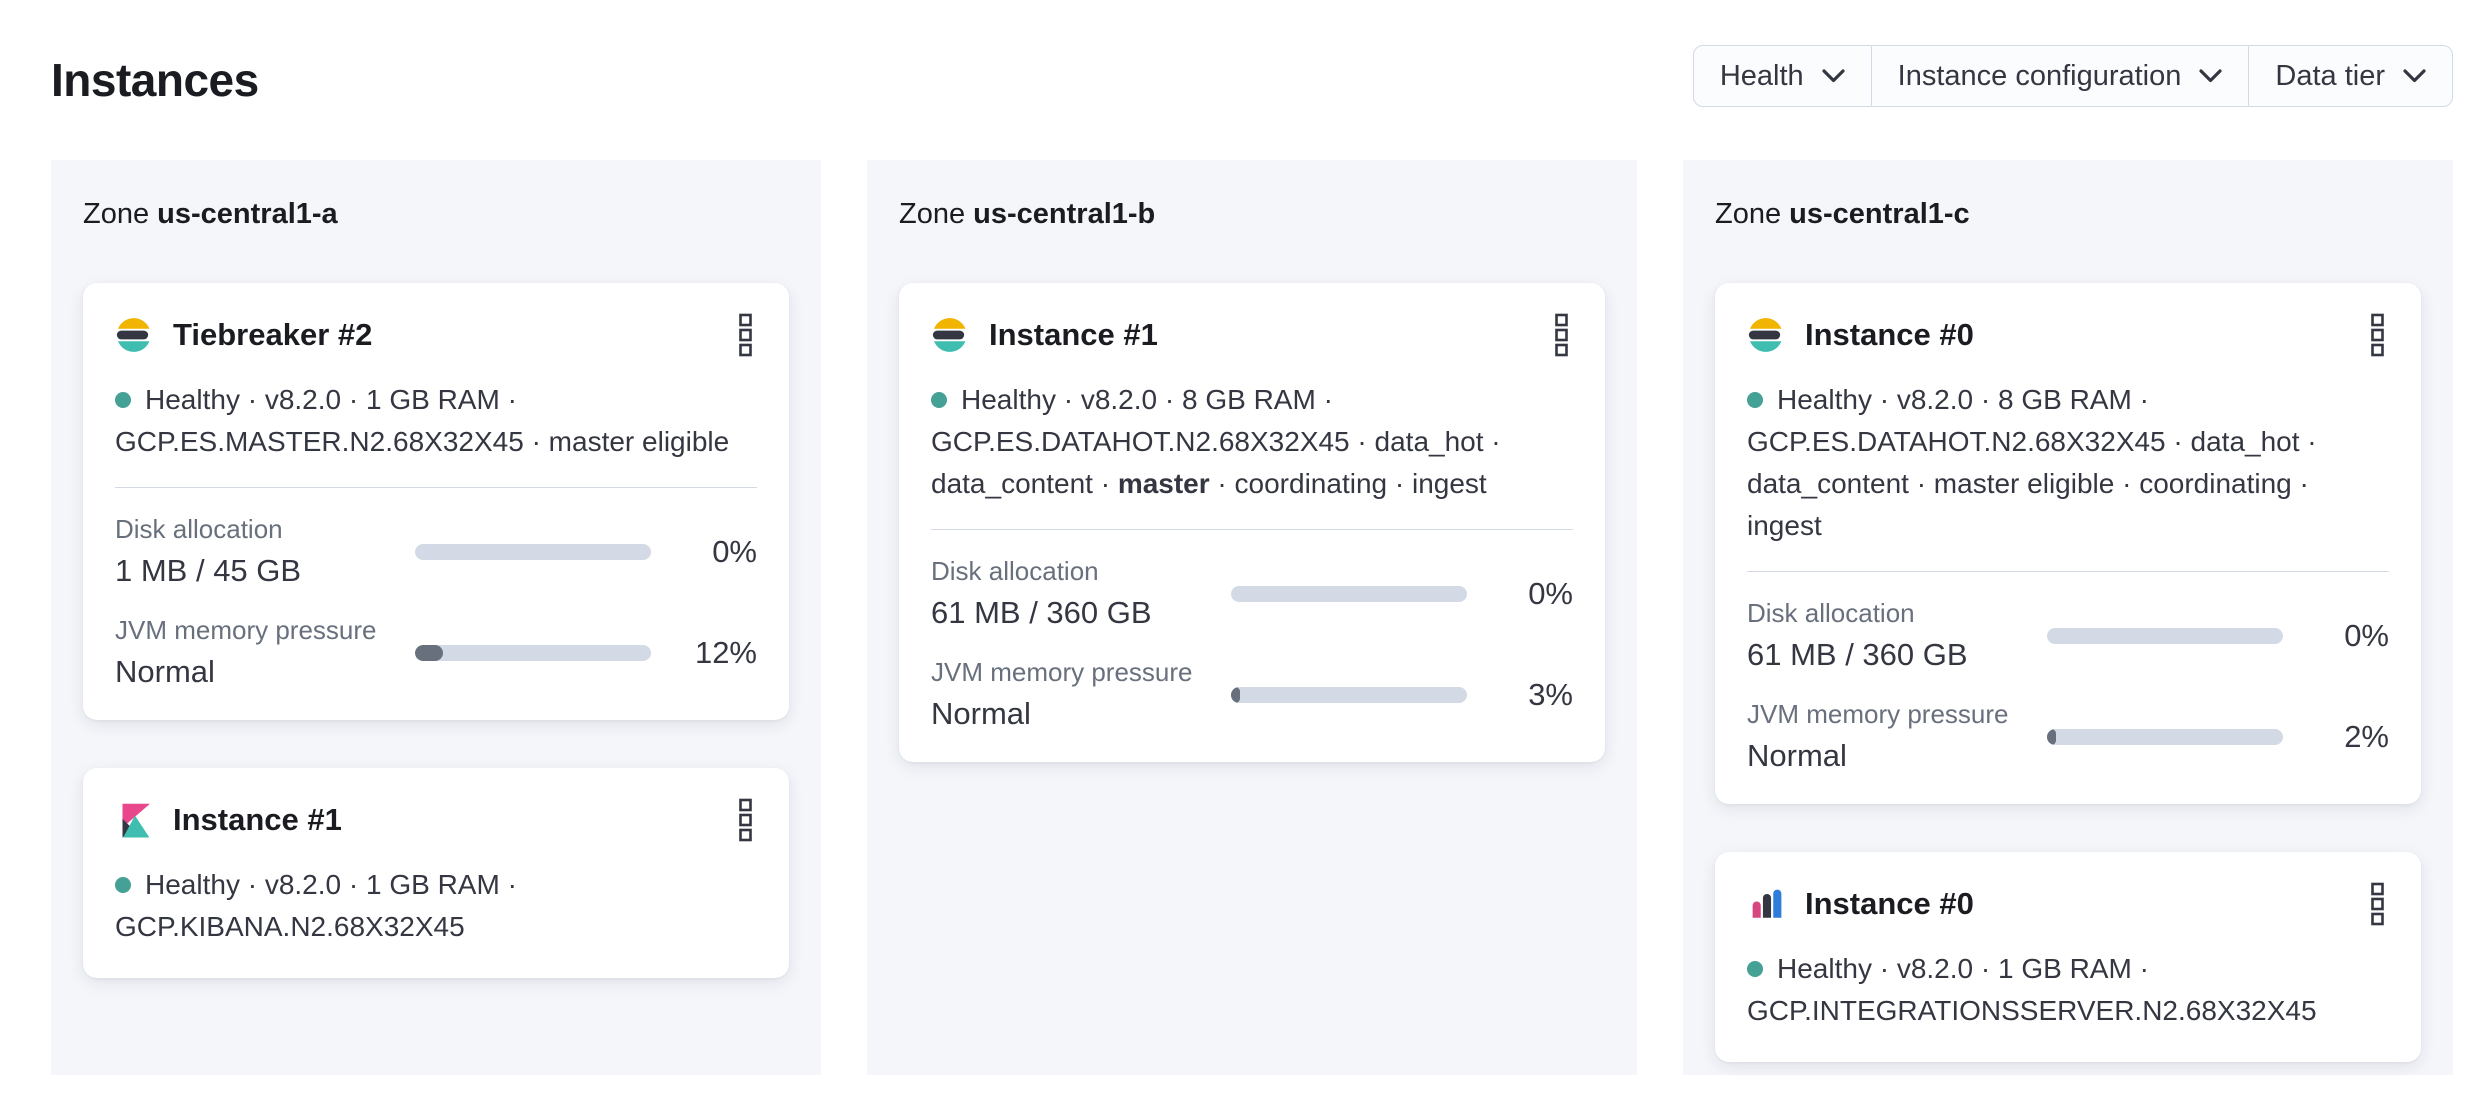  What do you see at coordinates (273, 334) in the screenshot?
I see `instance-title: Tiebreaker #2` at bounding box center [273, 334].